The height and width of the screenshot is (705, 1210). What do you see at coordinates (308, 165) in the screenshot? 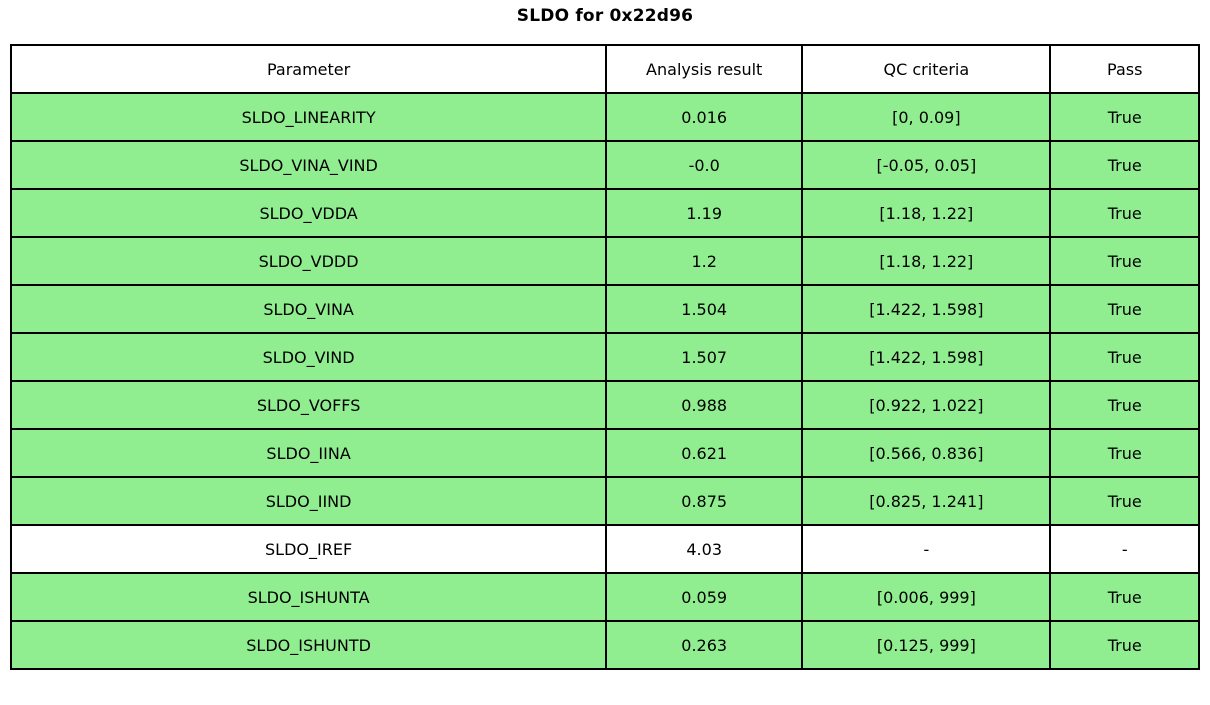
I see `param-cell: SLDO_VINA_VIND` at bounding box center [308, 165].